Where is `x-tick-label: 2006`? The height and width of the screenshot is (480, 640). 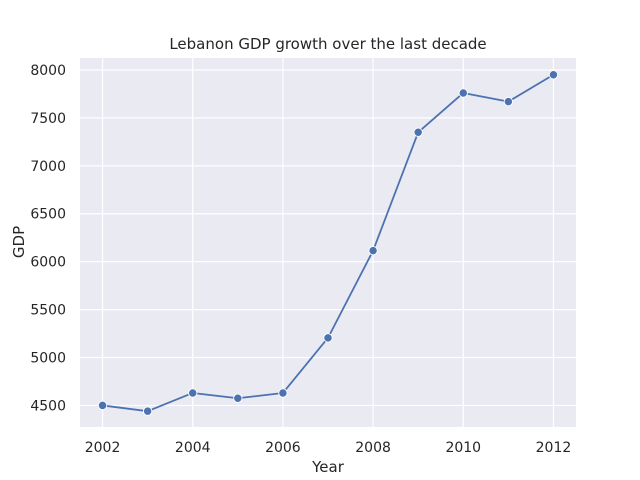
x-tick-label: 2006 is located at coordinates (283, 448).